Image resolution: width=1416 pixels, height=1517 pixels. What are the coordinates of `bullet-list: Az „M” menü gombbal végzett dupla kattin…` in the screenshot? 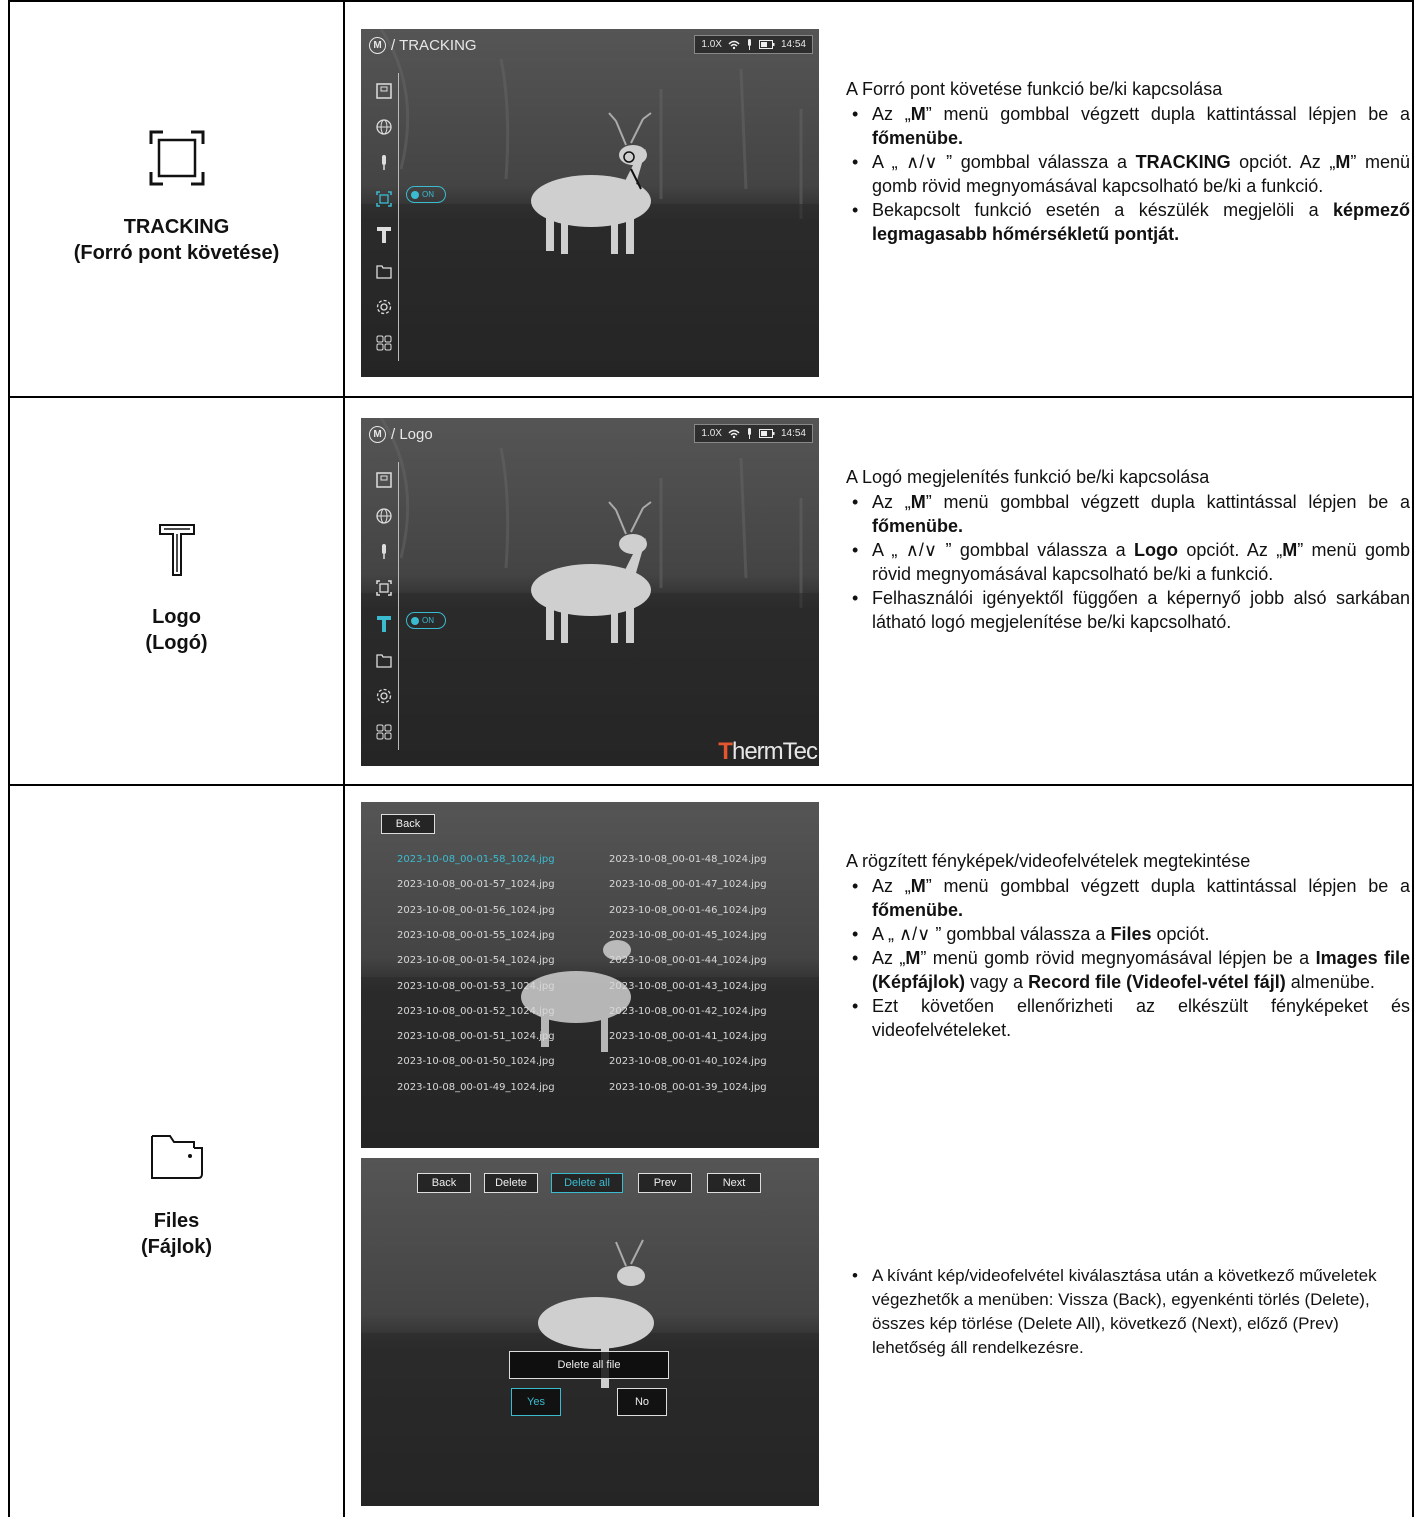 It's located at (1128, 958).